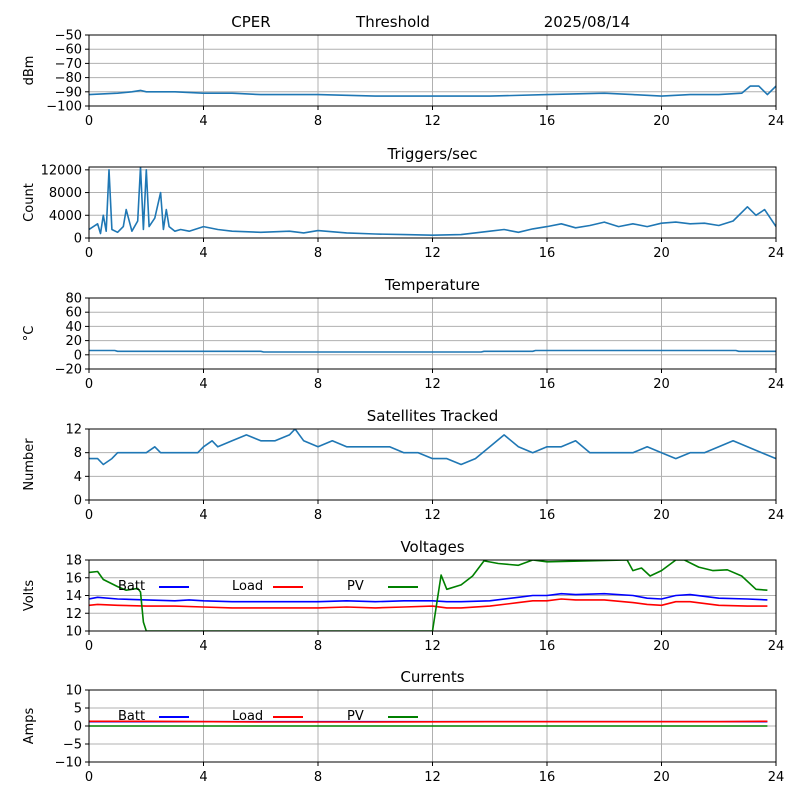 This screenshot has width=800, height=800. Describe the element at coordinates (203, 253) in the screenshot. I see `triggers-xtick-label: 4` at that location.